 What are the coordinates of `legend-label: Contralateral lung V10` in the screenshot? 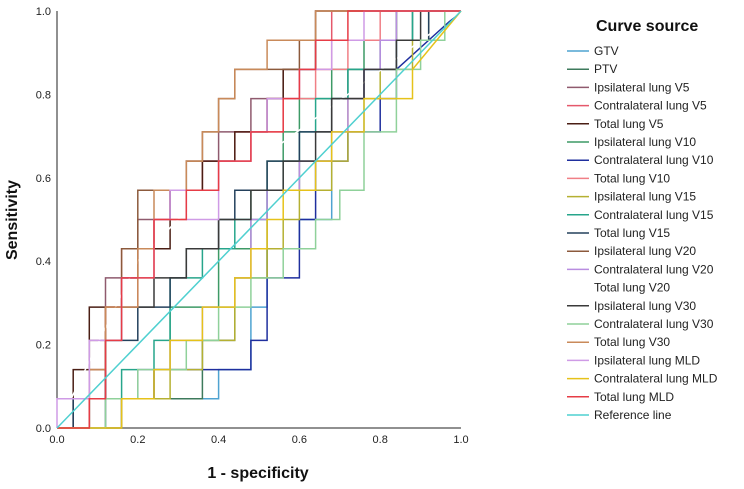 It's located at (654, 160).